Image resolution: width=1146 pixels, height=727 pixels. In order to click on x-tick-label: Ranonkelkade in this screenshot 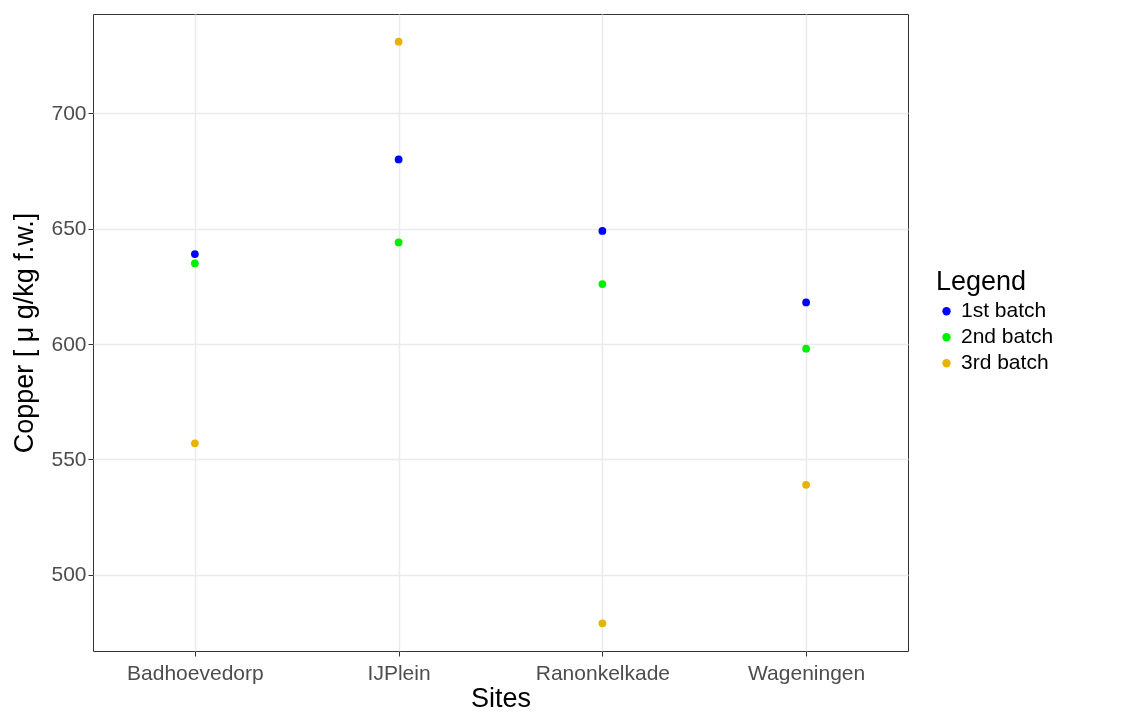, I will do `click(603, 672)`.